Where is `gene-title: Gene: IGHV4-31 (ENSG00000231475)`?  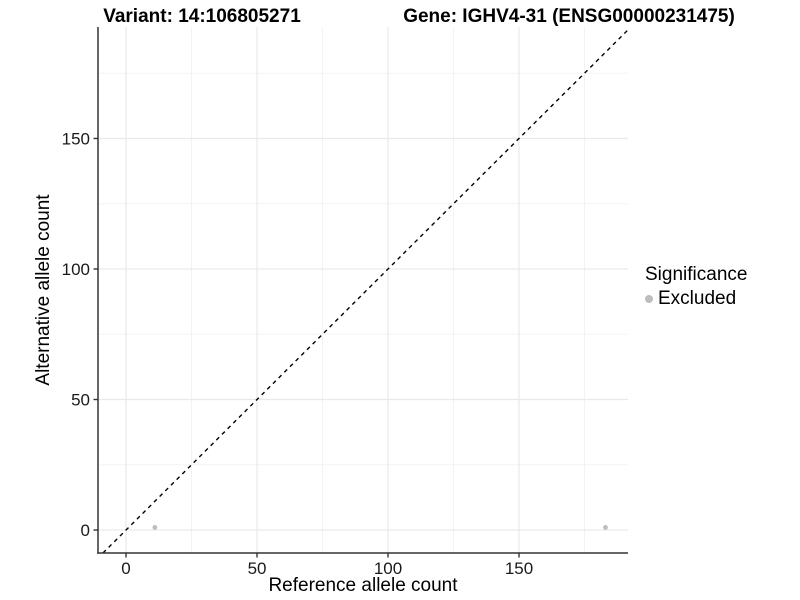 gene-title: Gene: IGHV4-31 (ENSG00000231475) is located at coordinates (569, 16).